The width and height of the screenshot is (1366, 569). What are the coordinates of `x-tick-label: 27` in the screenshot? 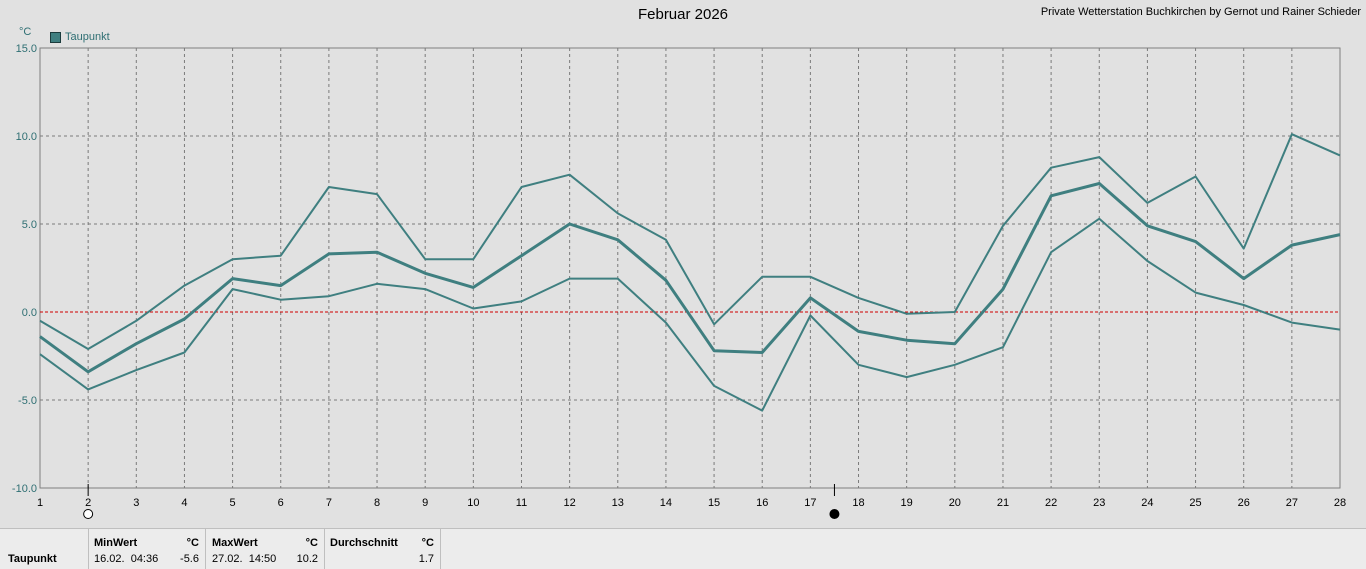 It's located at (1292, 503).